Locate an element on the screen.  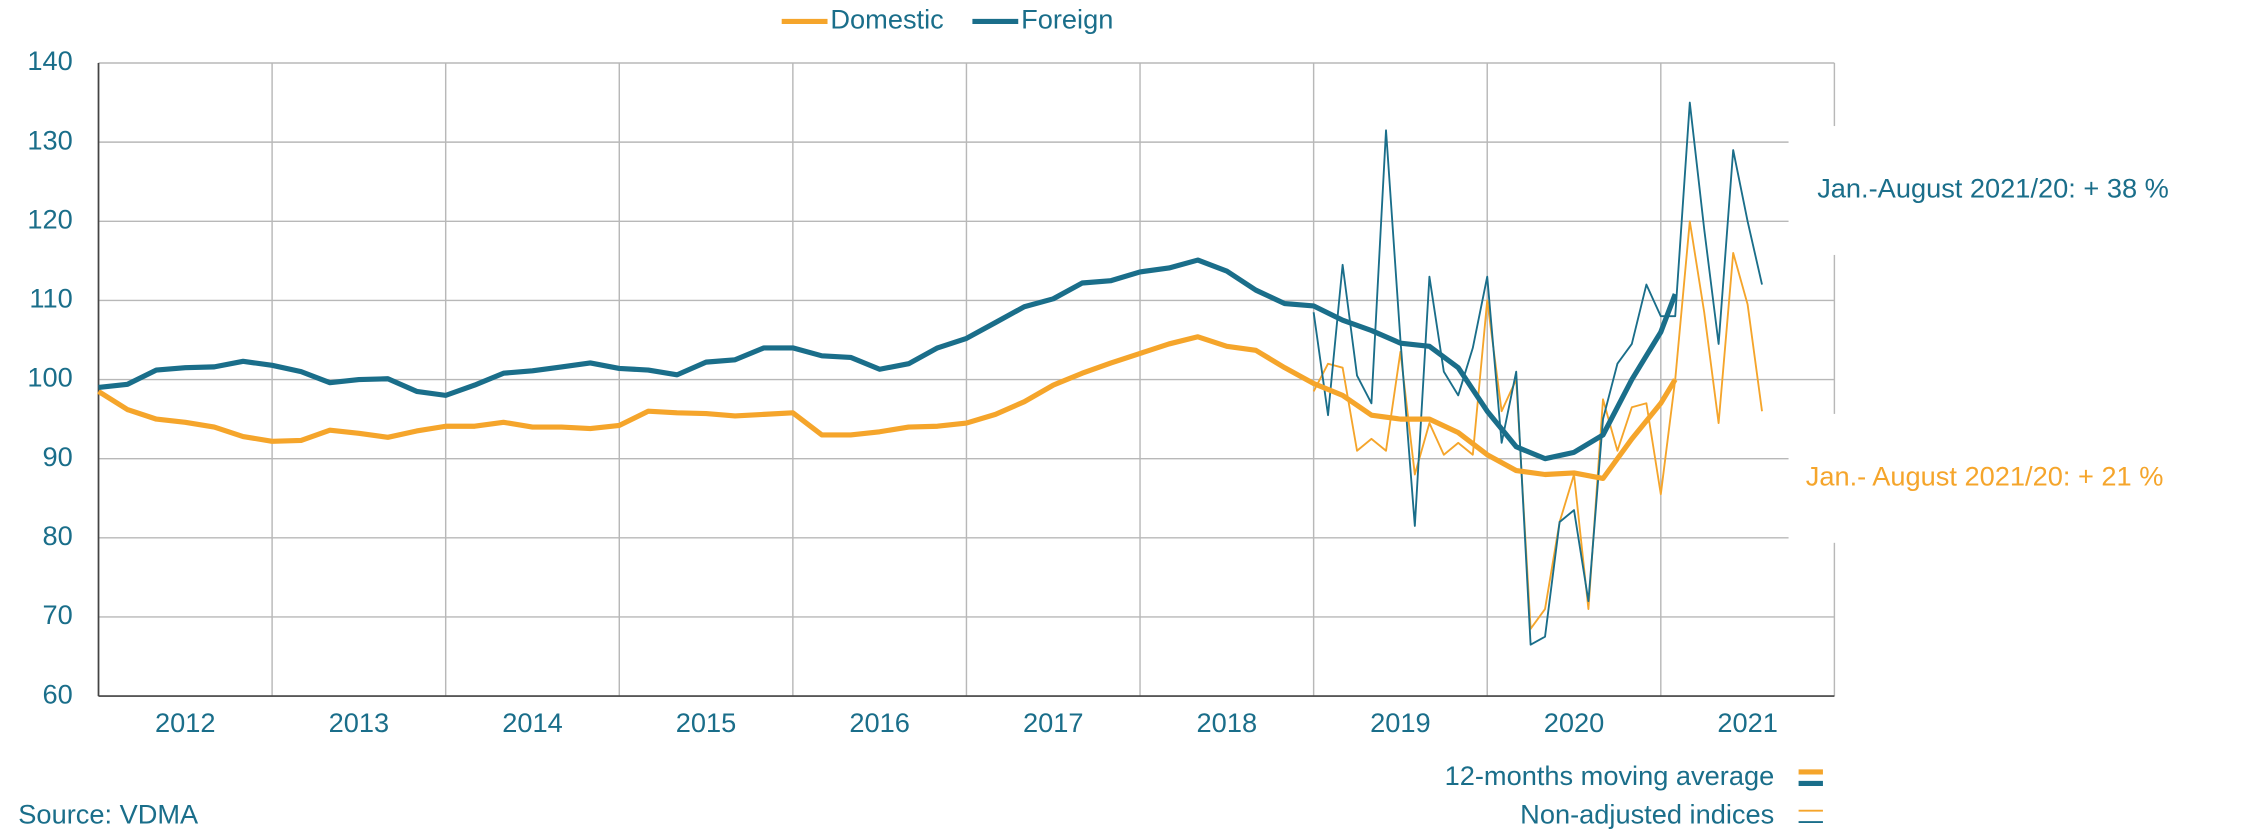
x-tick-label: 2013 is located at coordinates (359, 722).